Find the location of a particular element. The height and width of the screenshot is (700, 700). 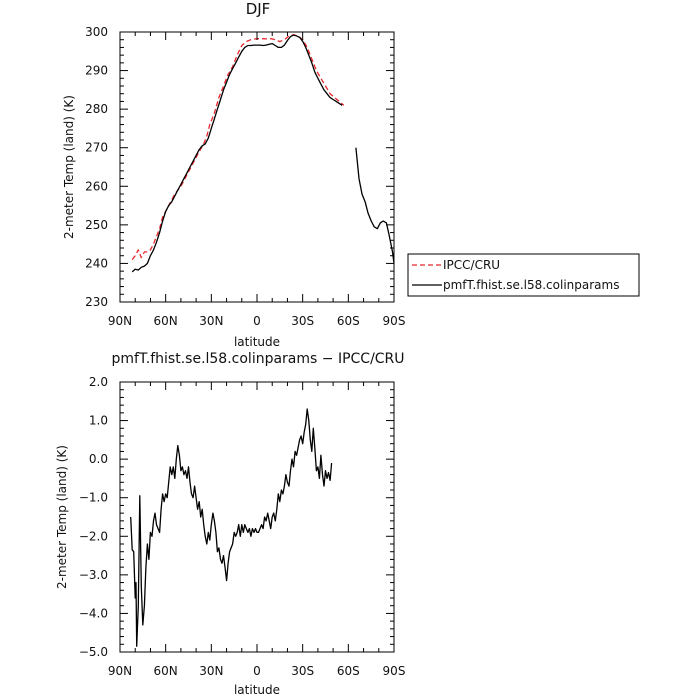

top-chart-title: DJF is located at coordinates (258, 9).